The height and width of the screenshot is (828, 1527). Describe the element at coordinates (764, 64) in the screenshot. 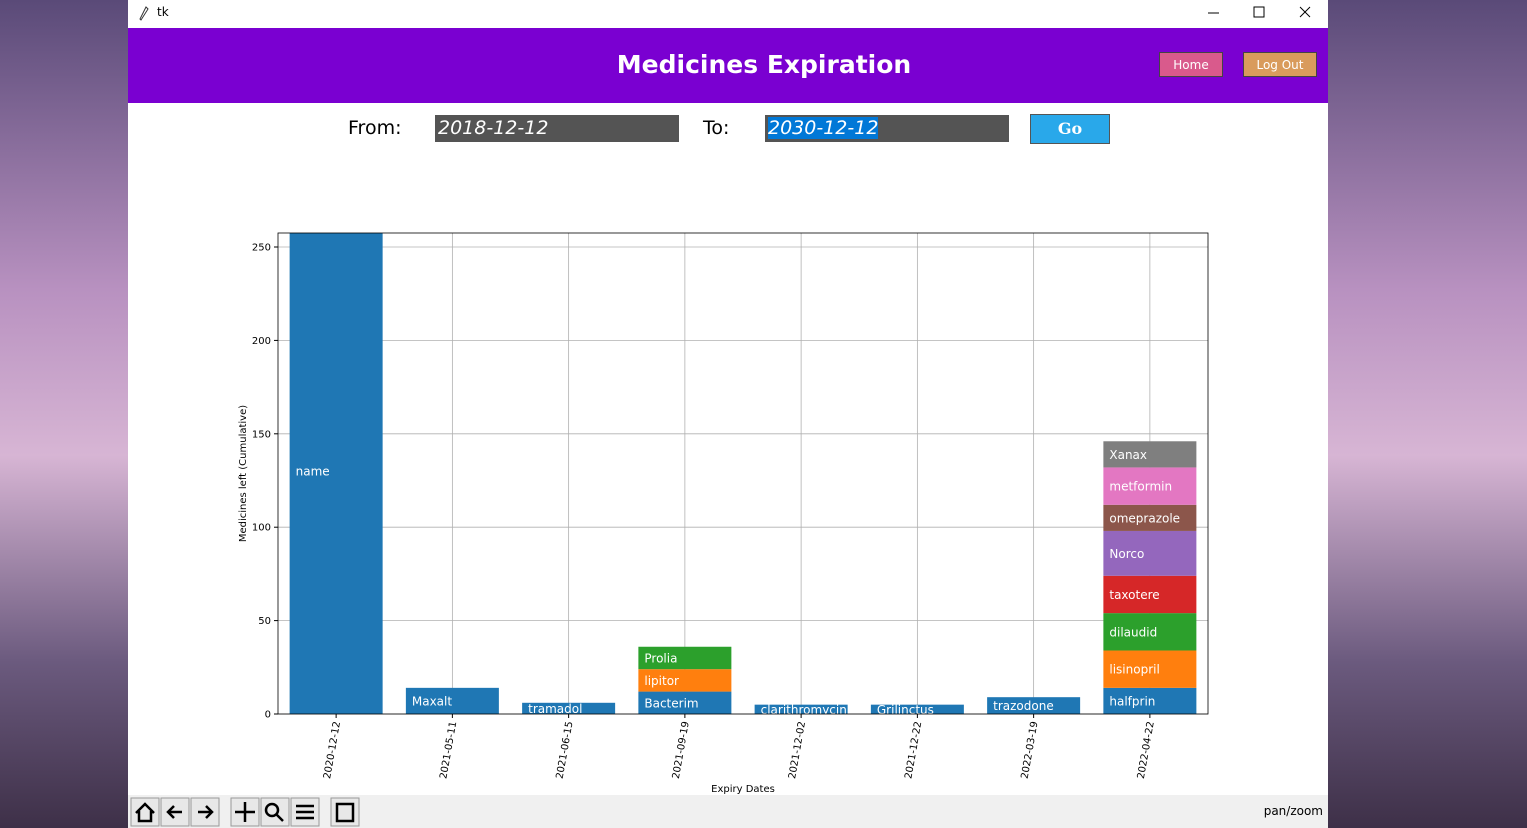

I see `header-title: Medicines Expiration` at that location.